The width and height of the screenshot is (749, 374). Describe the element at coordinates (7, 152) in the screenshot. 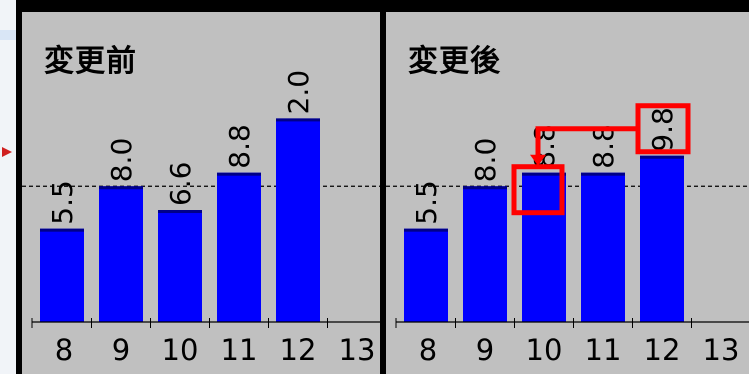

I see `arrow-right-icon` at that location.